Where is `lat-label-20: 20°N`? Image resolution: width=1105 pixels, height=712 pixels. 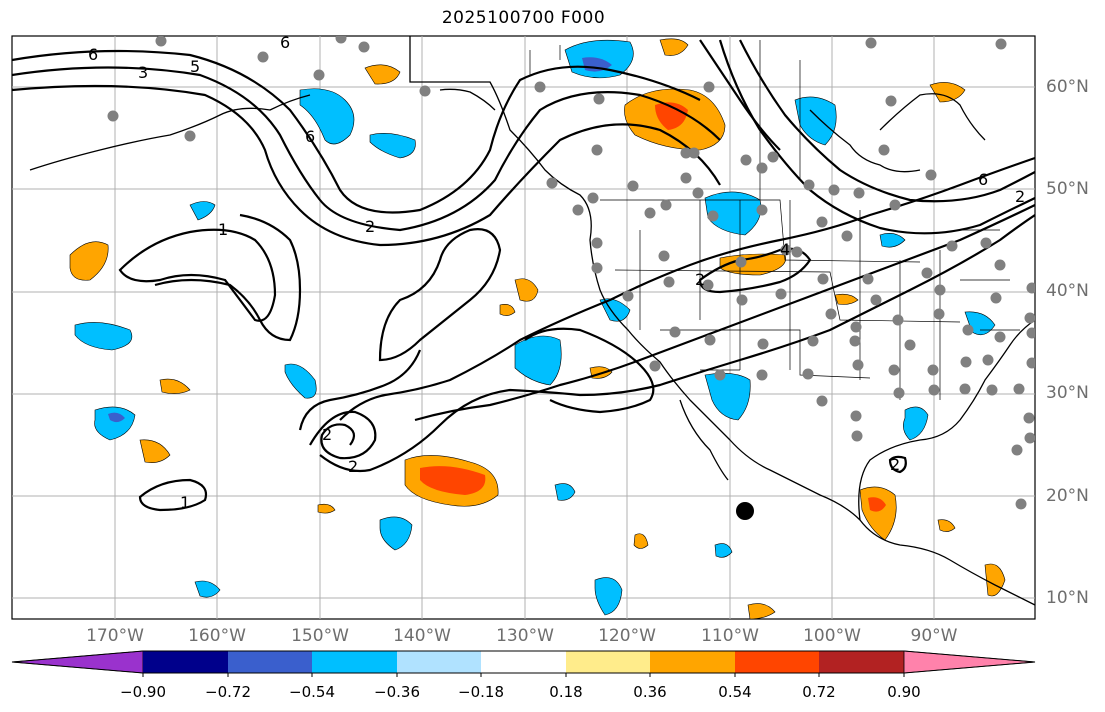 lat-label-20: 20°N is located at coordinates (1067, 496).